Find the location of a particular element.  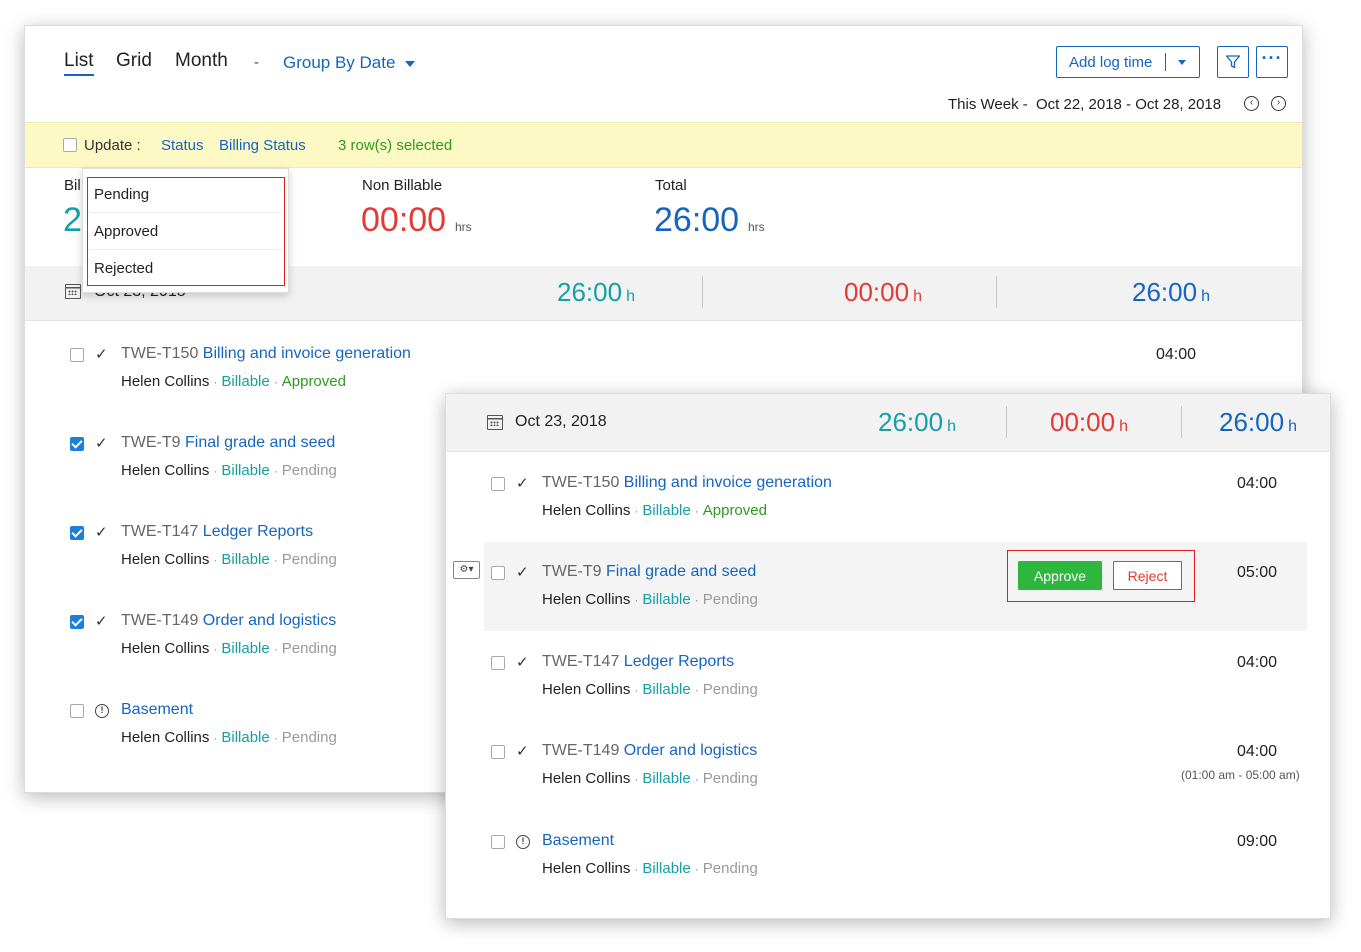

previous-week-icon: ‹ is located at coordinates (1251, 103).